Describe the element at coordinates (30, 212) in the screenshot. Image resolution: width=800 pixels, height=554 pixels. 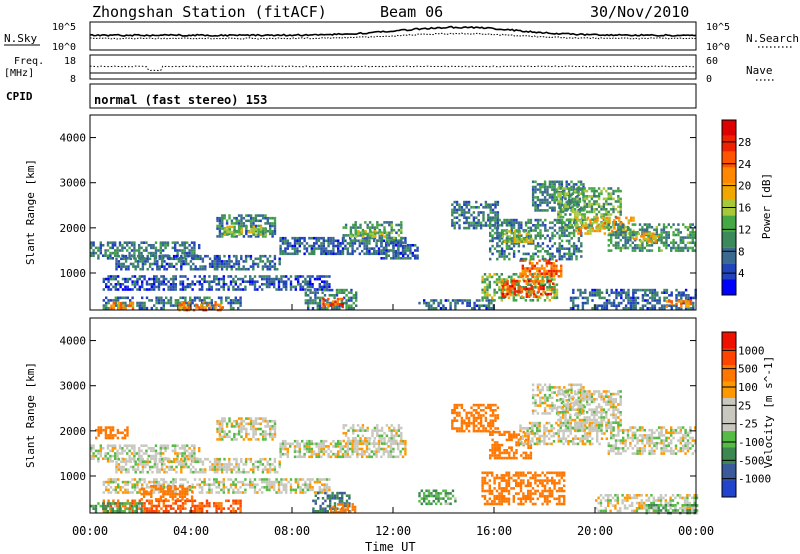
I see `power-ylabel: Slant Range [km]` at that location.